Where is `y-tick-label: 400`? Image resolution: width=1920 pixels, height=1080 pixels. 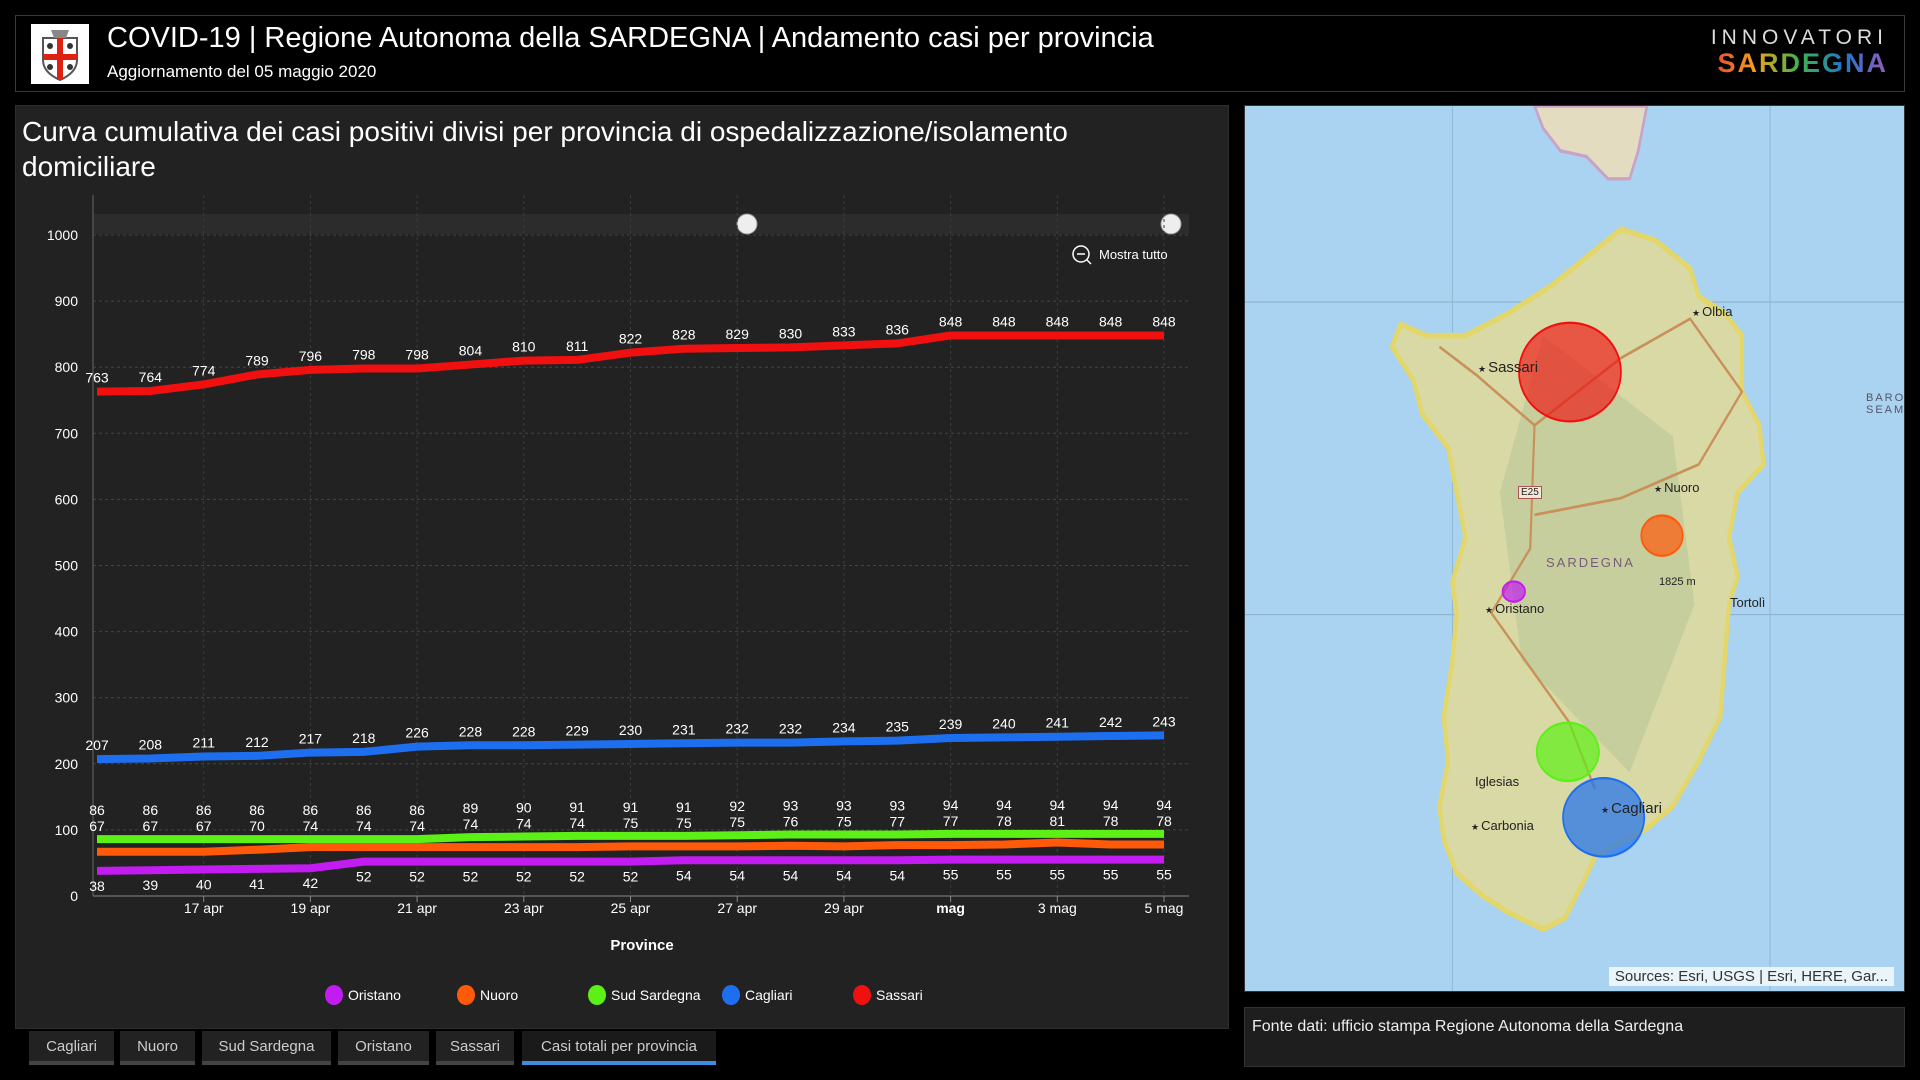 y-tick-label: 400 is located at coordinates (67, 632).